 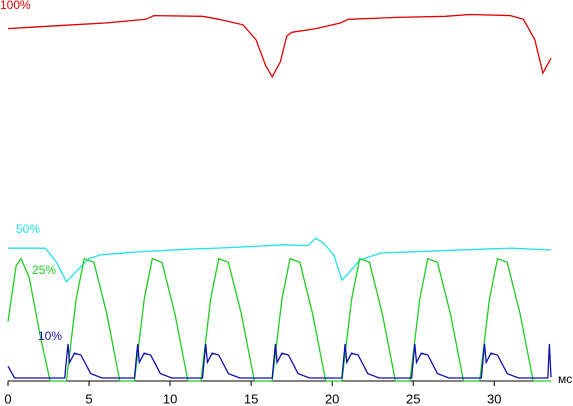 I want to click on x-tick-label: 15, so click(x=251, y=398).